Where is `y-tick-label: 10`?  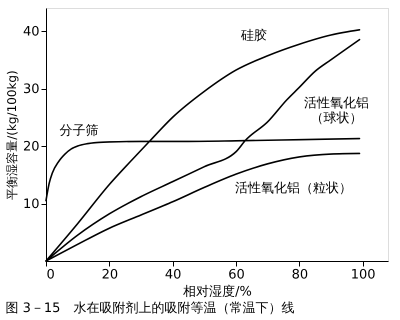 y-tick-label: 10 is located at coordinates (31, 204).